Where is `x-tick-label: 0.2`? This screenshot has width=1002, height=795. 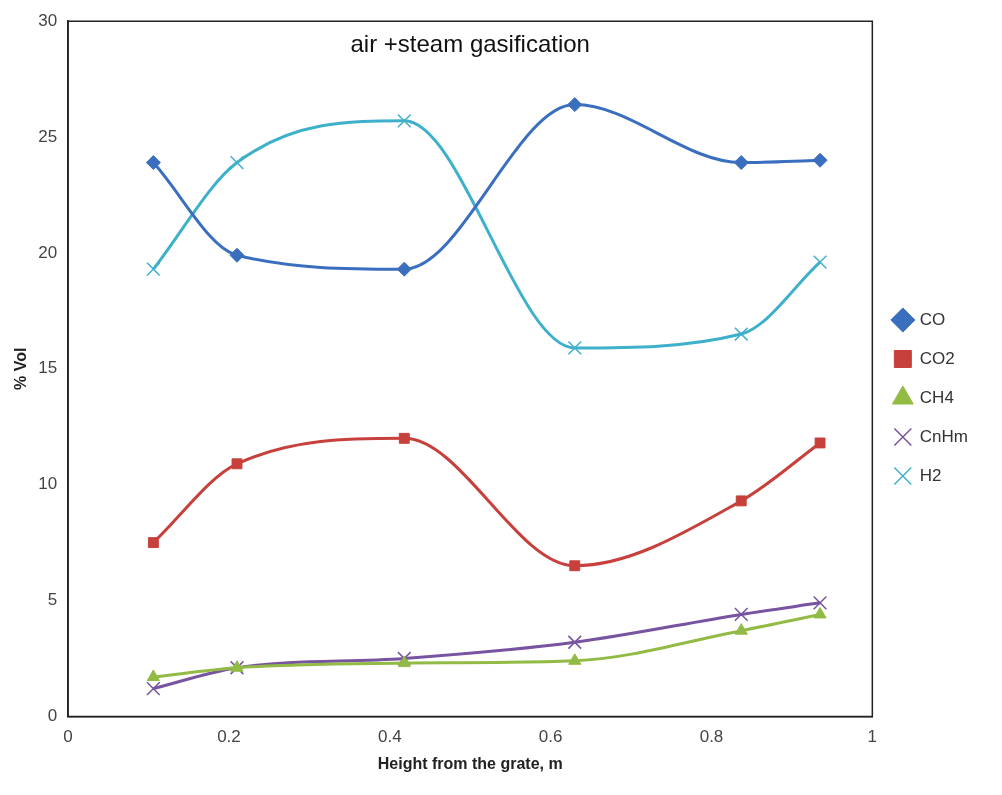
x-tick-label: 0.2 is located at coordinates (229, 737).